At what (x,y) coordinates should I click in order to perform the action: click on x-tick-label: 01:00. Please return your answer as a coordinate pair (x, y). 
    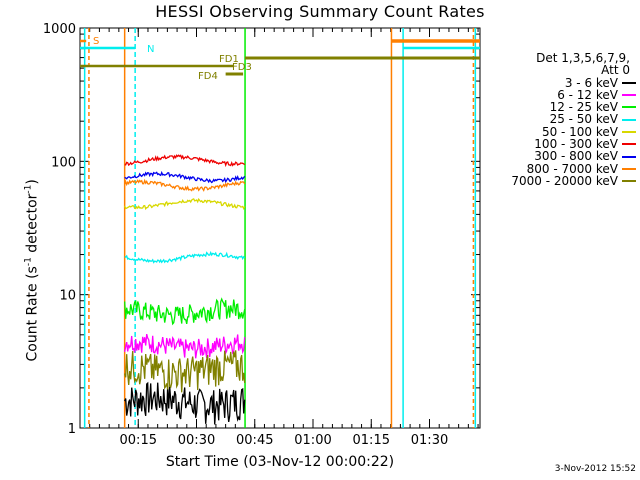
    Looking at the image, I should click on (312, 440).